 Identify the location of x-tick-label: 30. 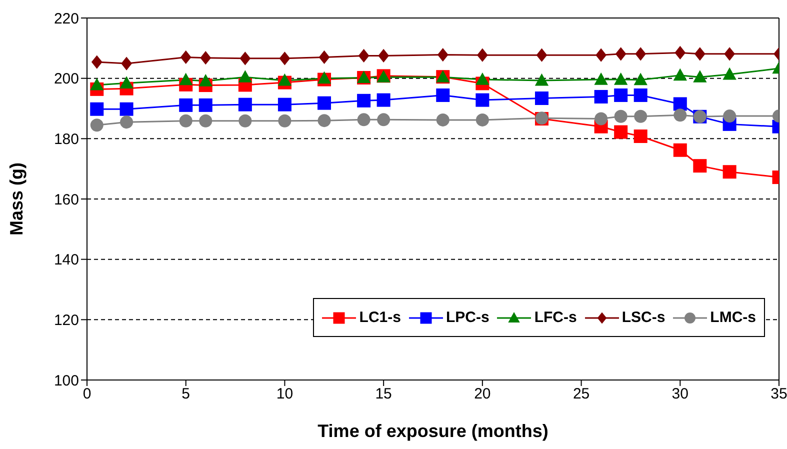
(680, 394).